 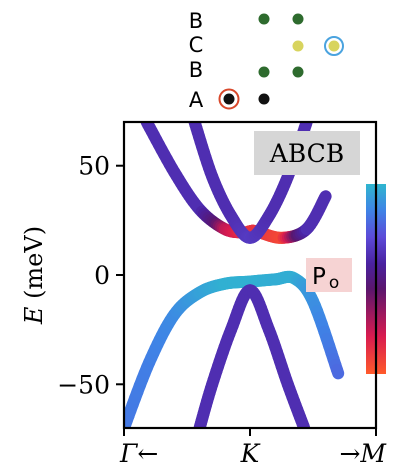 I want to click on colorbar-label-badge, so click(x=329, y=275).